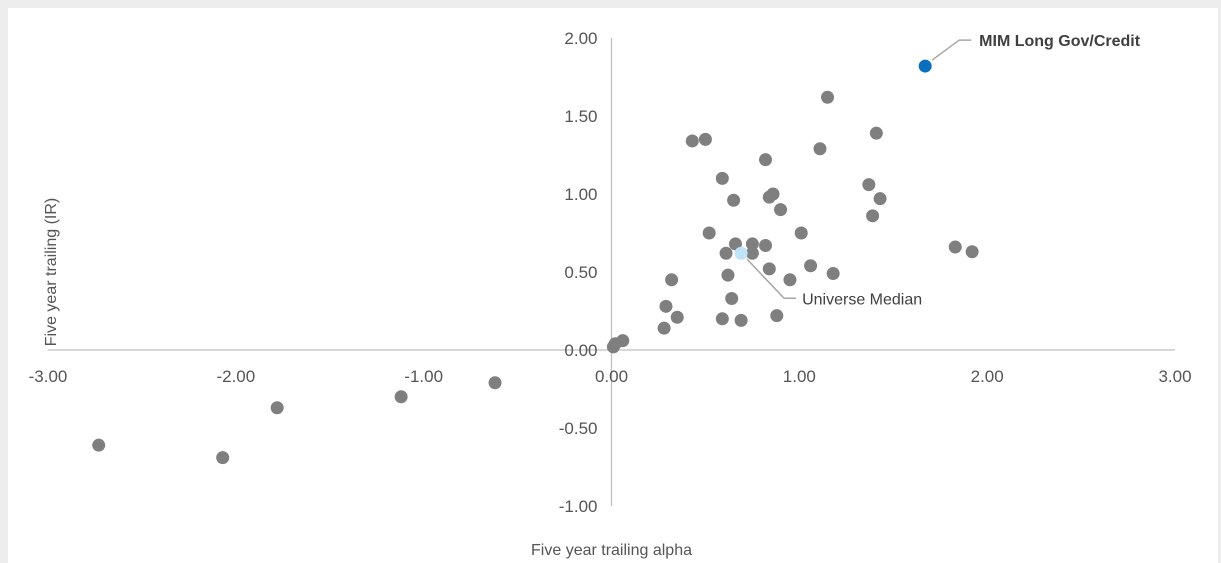 This screenshot has height=563, width=1221. I want to click on highlight-point, so click(925, 66).